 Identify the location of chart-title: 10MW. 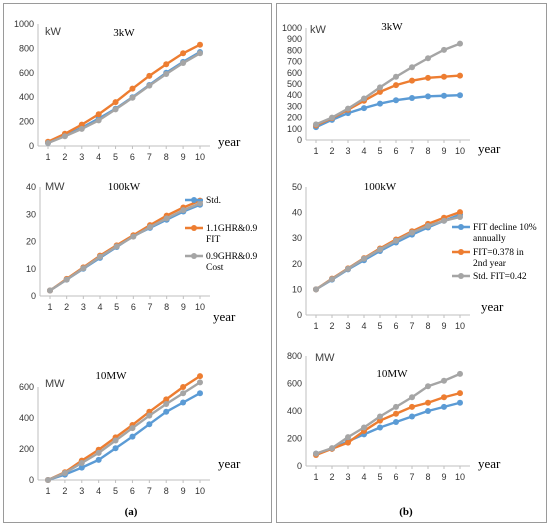
(392, 374).